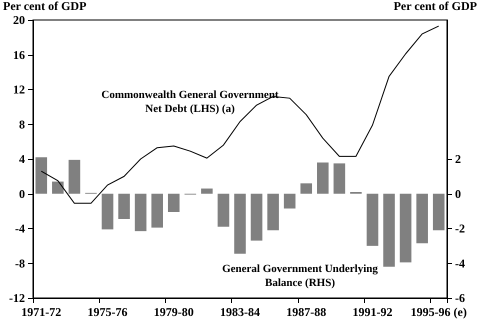 The height and width of the screenshot is (327, 480). What do you see at coordinates (19, 55) in the screenshot?
I see `y-tick-label: 16` at bounding box center [19, 55].